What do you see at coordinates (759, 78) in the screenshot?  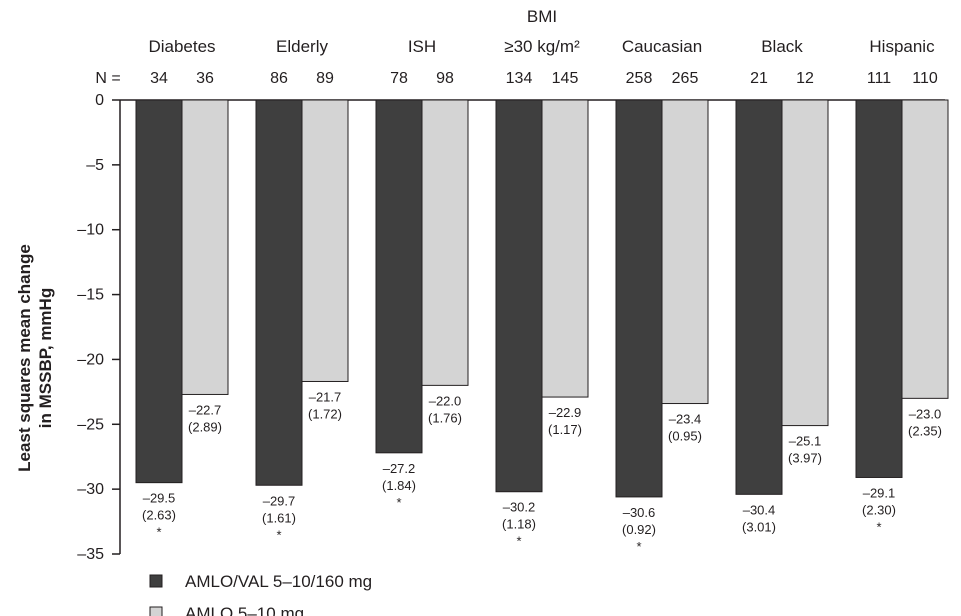 I see `n-label: 21` at bounding box center [759, 78].